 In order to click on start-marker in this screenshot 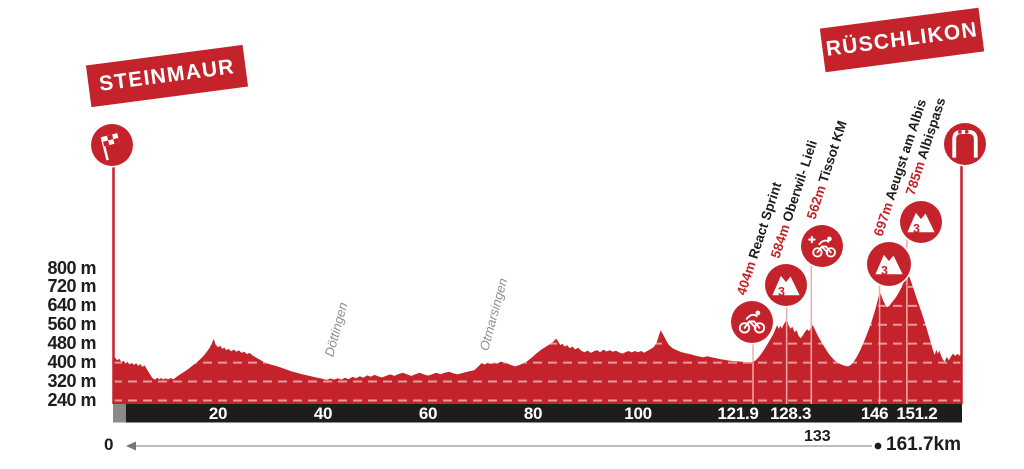, I will do `click(112, 145)`.